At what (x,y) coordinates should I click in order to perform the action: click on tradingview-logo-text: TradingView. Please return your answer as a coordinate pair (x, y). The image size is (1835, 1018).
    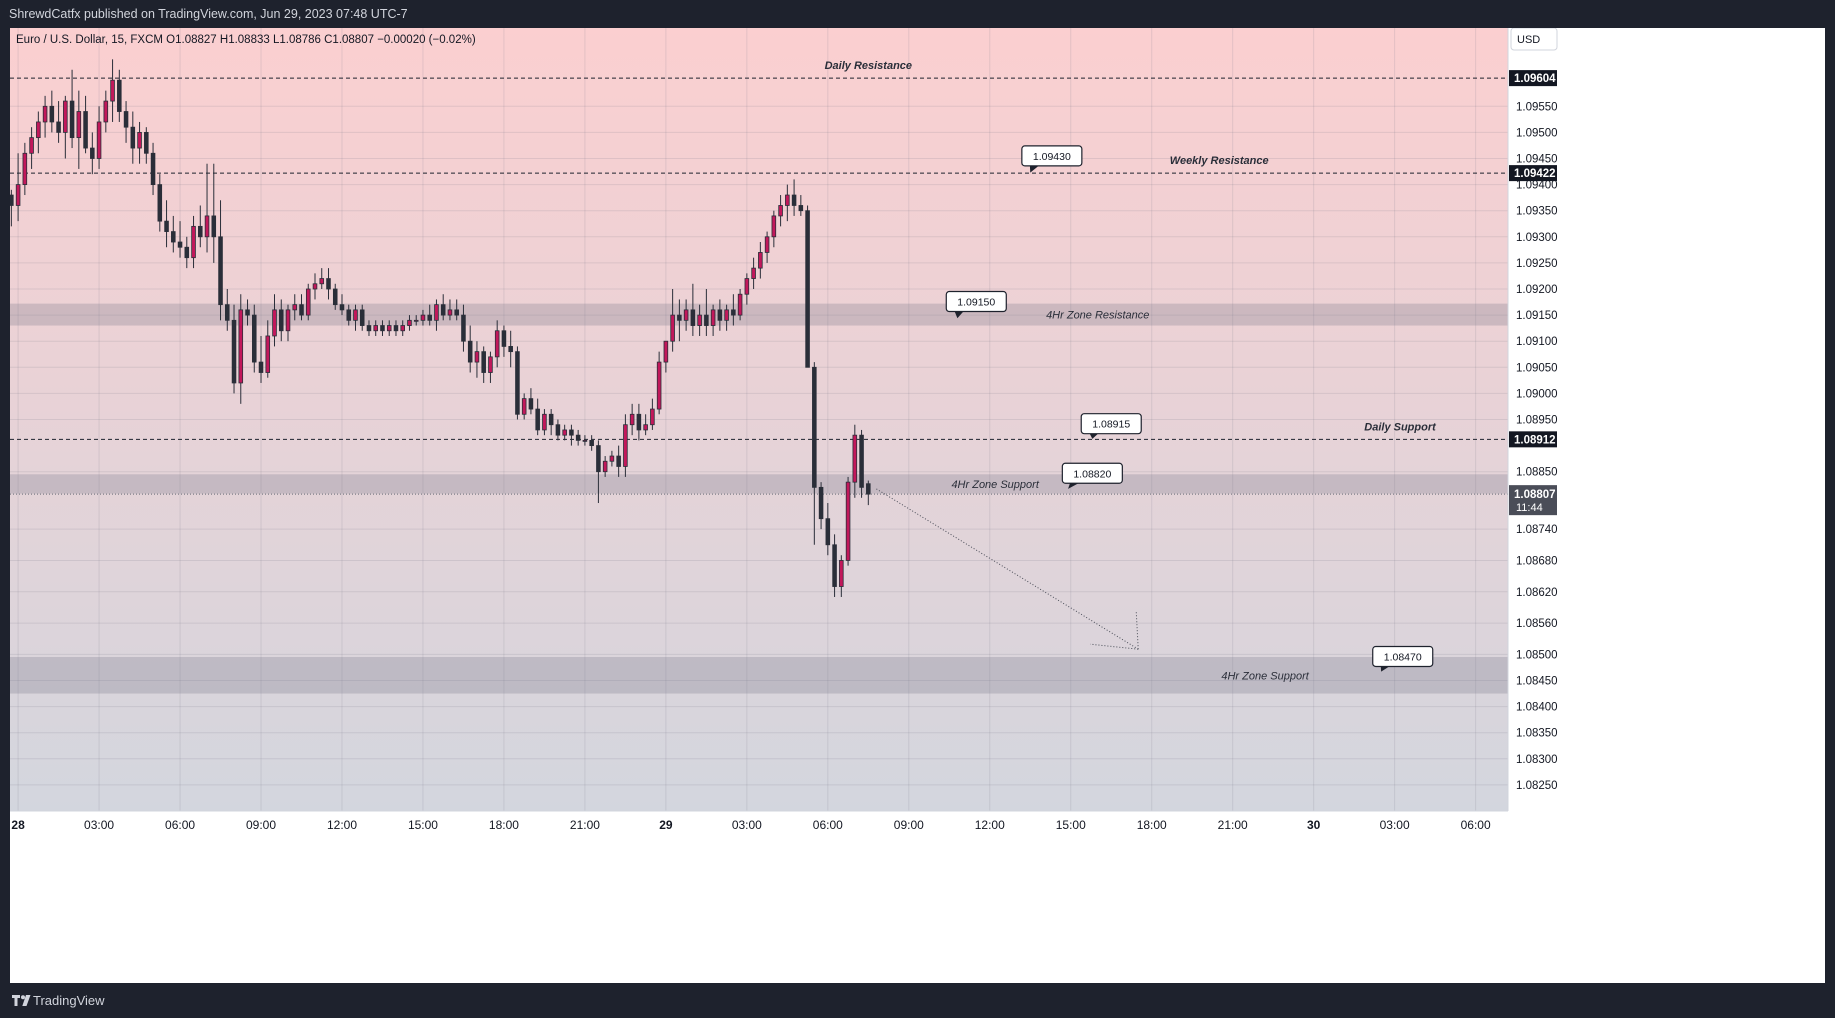
    Looking at the image, I should click on (69, 1000).